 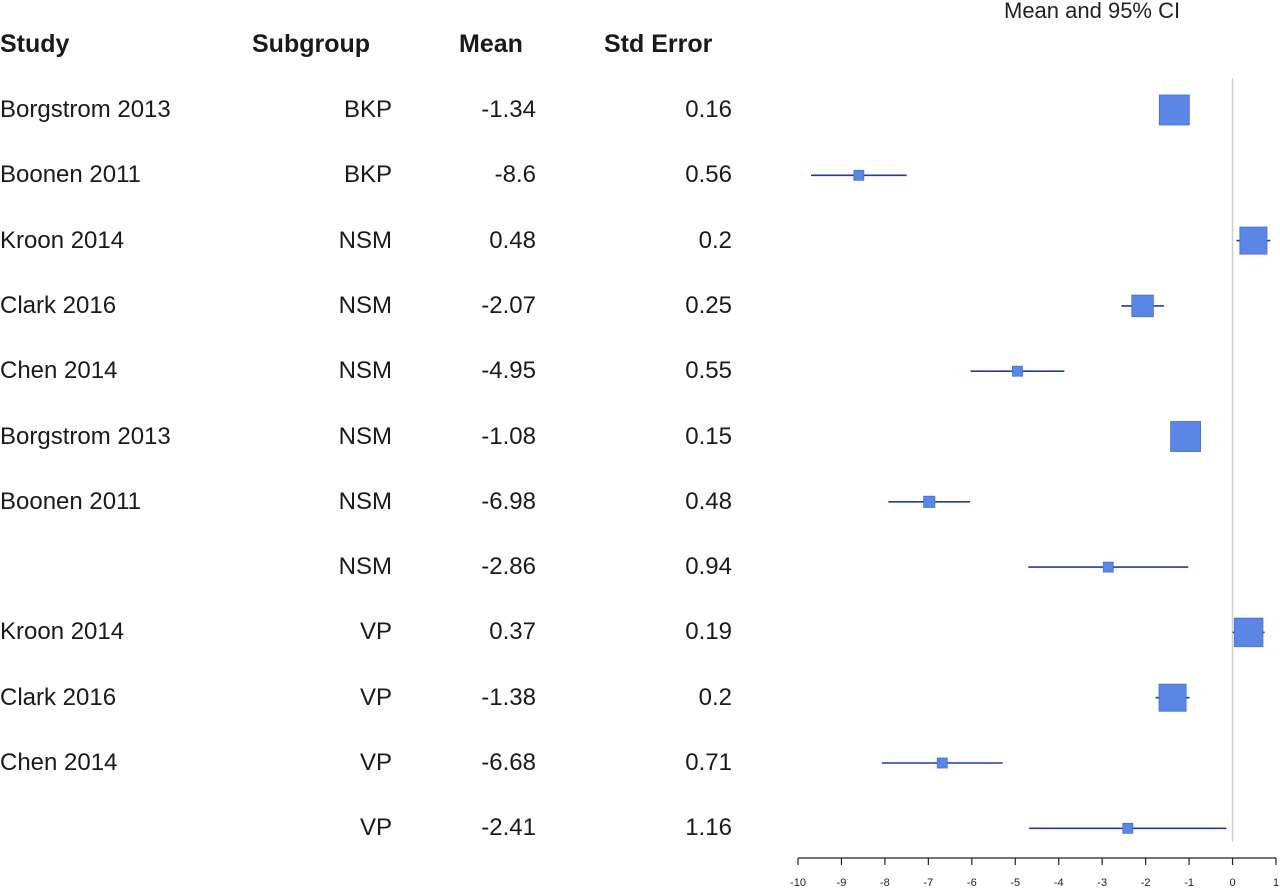 What do you see at coordinates (708, 305) in the screenshot?
I see `cell-std-error: 0.25` at bounding box center [708, 305].